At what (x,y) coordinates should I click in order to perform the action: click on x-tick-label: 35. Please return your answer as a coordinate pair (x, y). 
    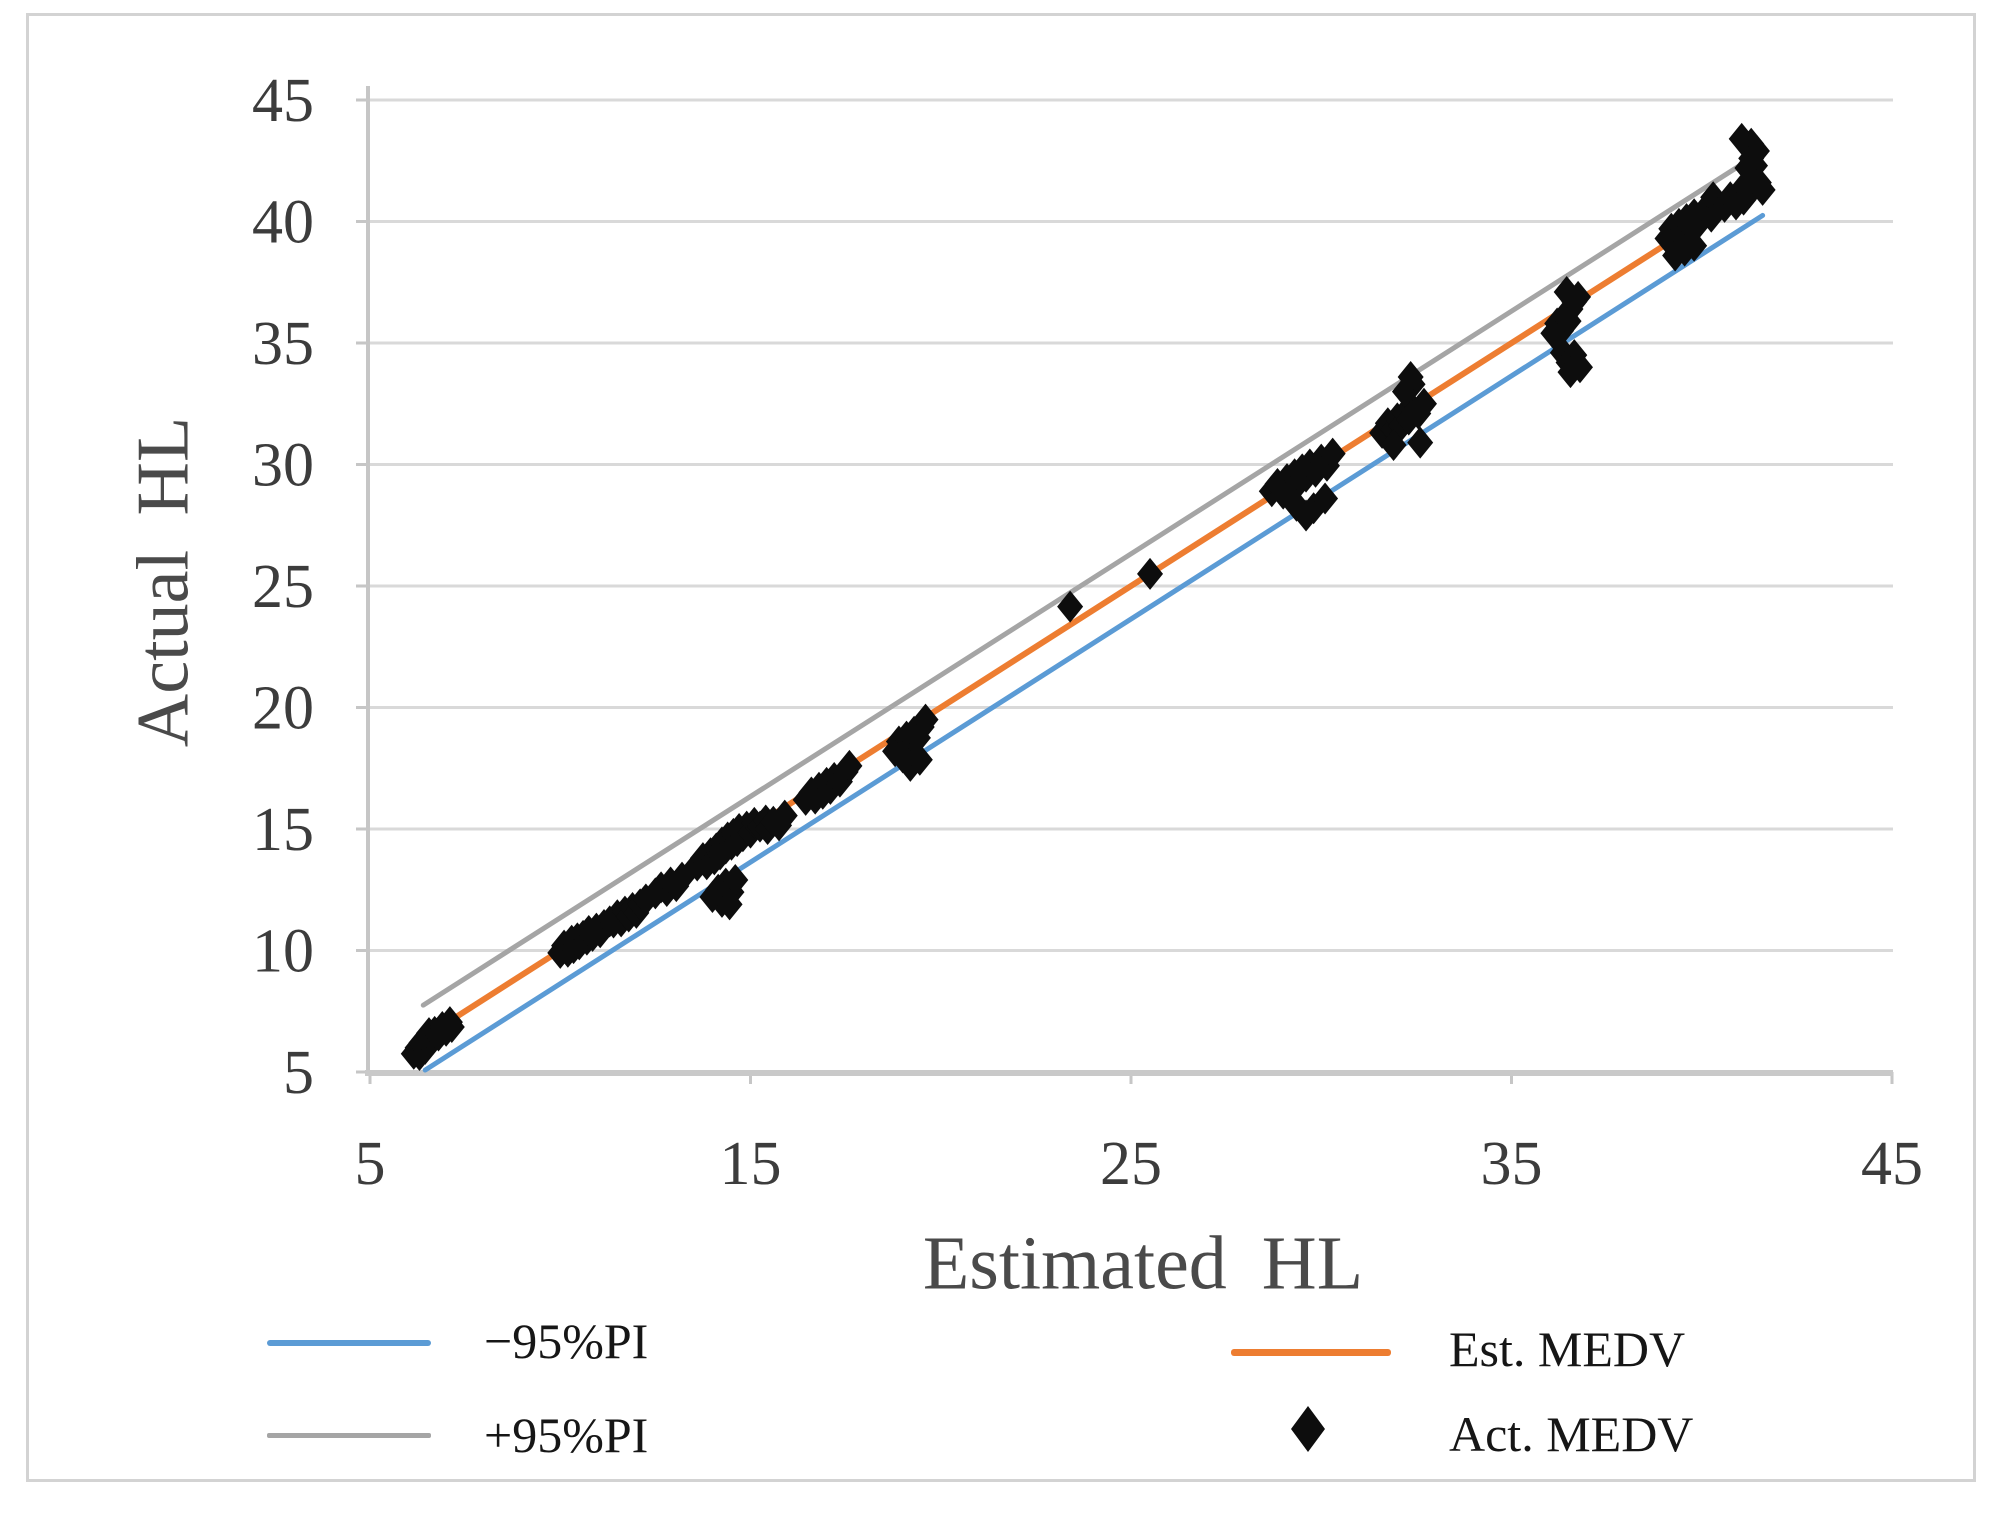
    Looking at the image, I should click on (1512, 1164).